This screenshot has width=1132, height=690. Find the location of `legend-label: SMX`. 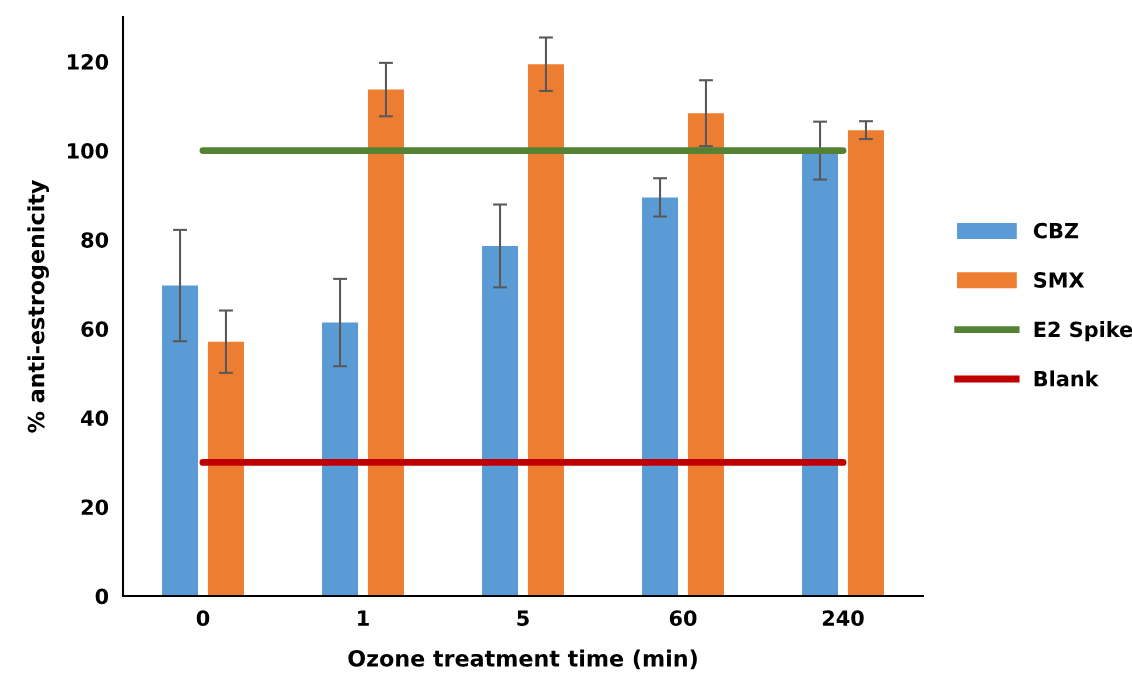

legend-label: SMX is located at coordinates (1059, 280).